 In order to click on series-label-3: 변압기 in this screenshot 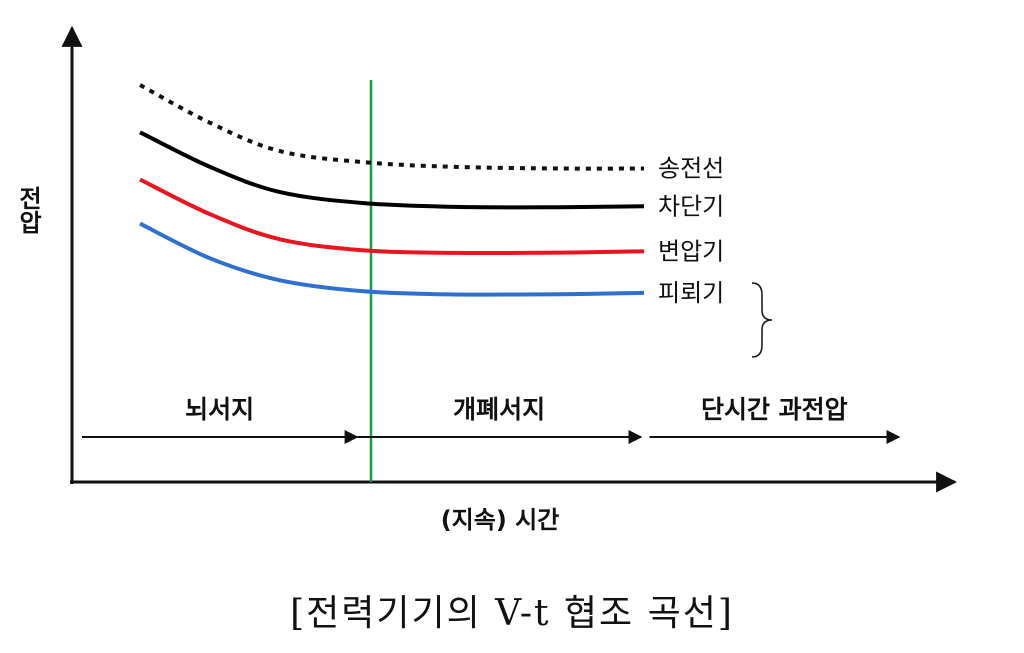, I will do `click(691, 251)`.